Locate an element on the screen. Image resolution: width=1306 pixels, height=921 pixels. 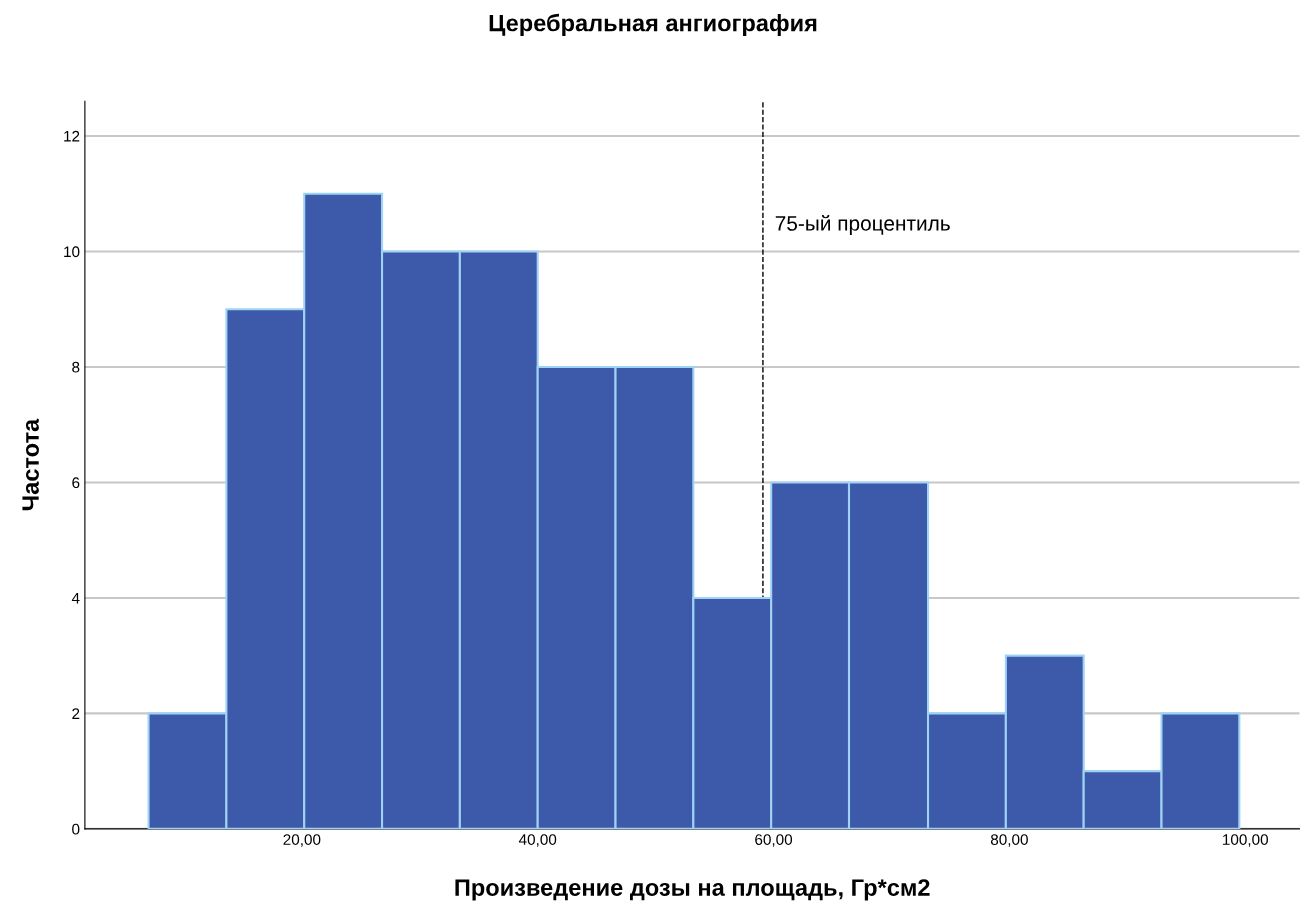
y-tick-label: 2 is located at coordinates (76, 713).